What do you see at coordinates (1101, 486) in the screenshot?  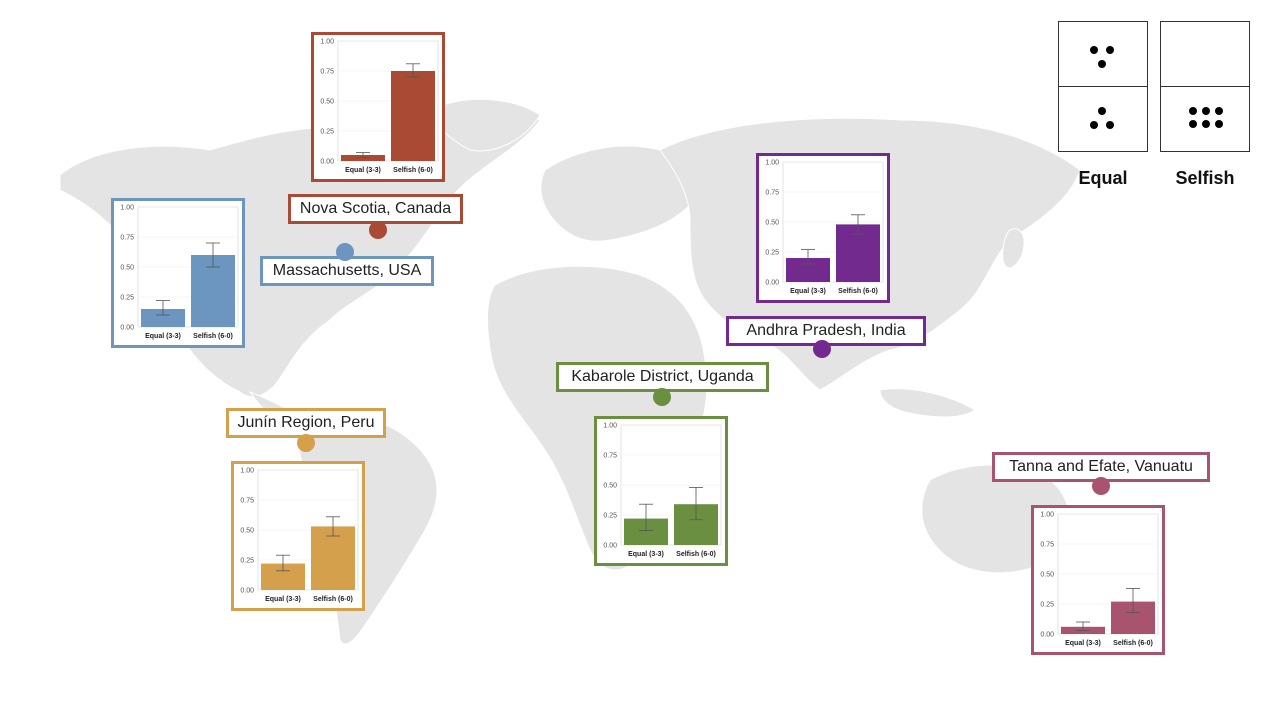 I see `location-marker-vanuatu` at bounding box center [1101, 486].